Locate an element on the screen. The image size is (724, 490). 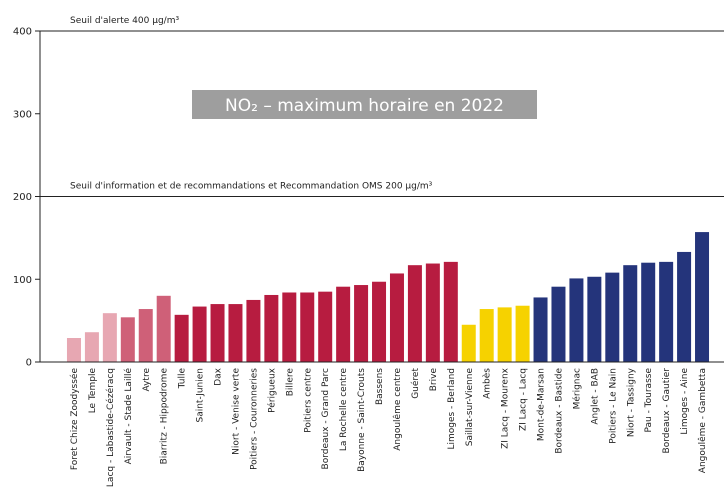
x-tick-label: La Rochelle centre is located at coordinates (344, 410).